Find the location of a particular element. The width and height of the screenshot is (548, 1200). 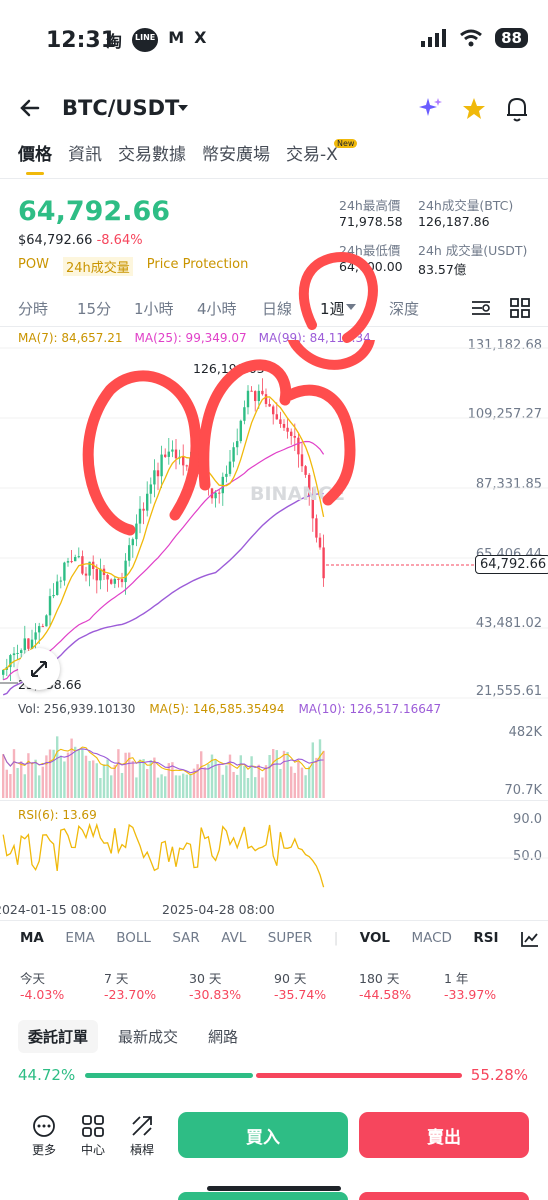

interval-depth: 深度 is located at coordinates (404, 309).